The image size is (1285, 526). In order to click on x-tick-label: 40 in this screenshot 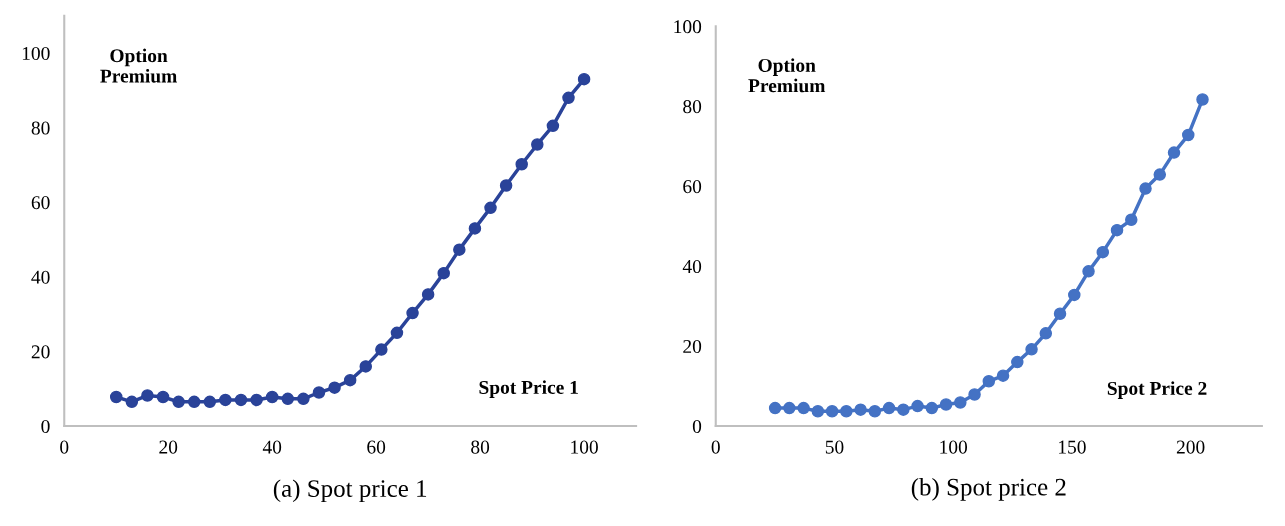, I will do `click(272, 447)`.